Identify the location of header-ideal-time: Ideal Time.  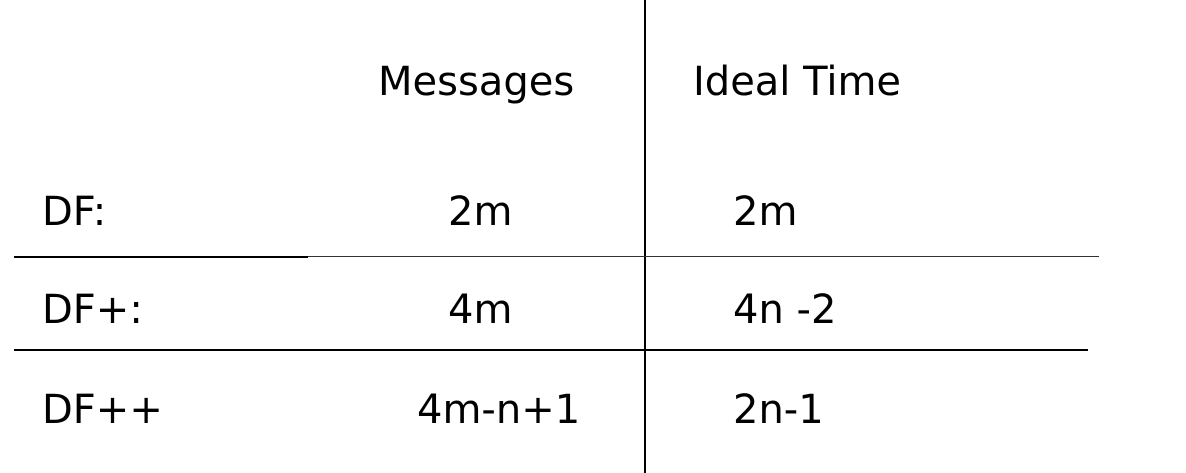
(797, 82).